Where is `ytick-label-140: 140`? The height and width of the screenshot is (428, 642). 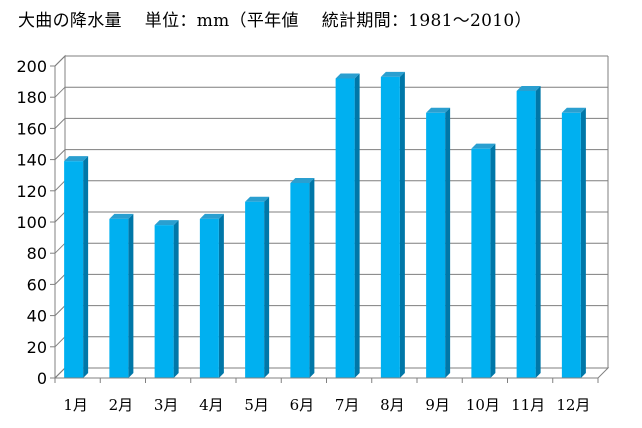
ytick-label-140: 140 is located at coordinates (31, 160).